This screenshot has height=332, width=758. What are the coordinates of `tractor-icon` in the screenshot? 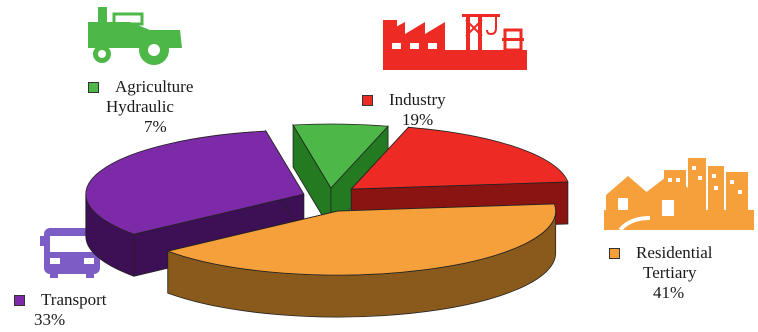 It's located at (135, 36).